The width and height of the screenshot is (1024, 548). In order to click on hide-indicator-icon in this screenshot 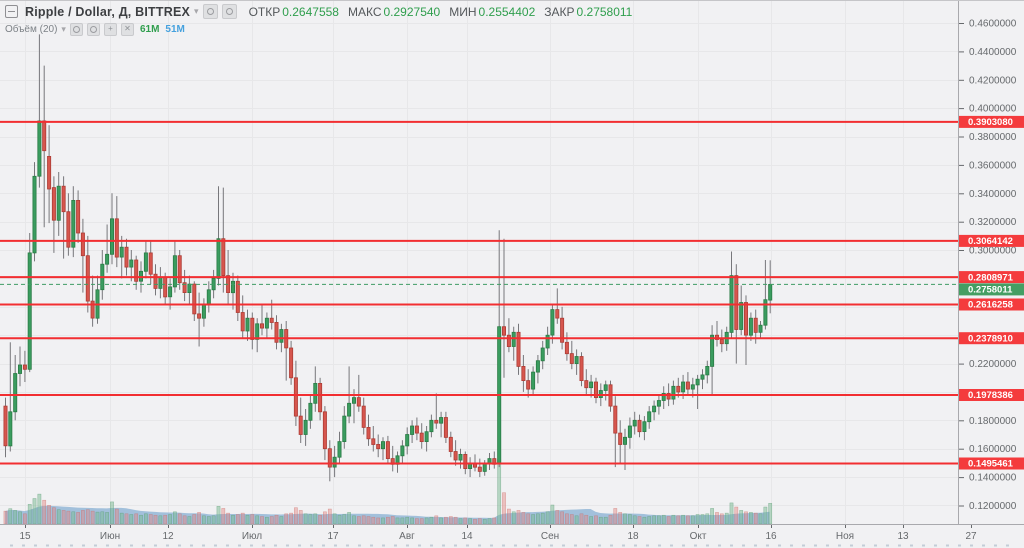, I will do `click(76, 29)`.